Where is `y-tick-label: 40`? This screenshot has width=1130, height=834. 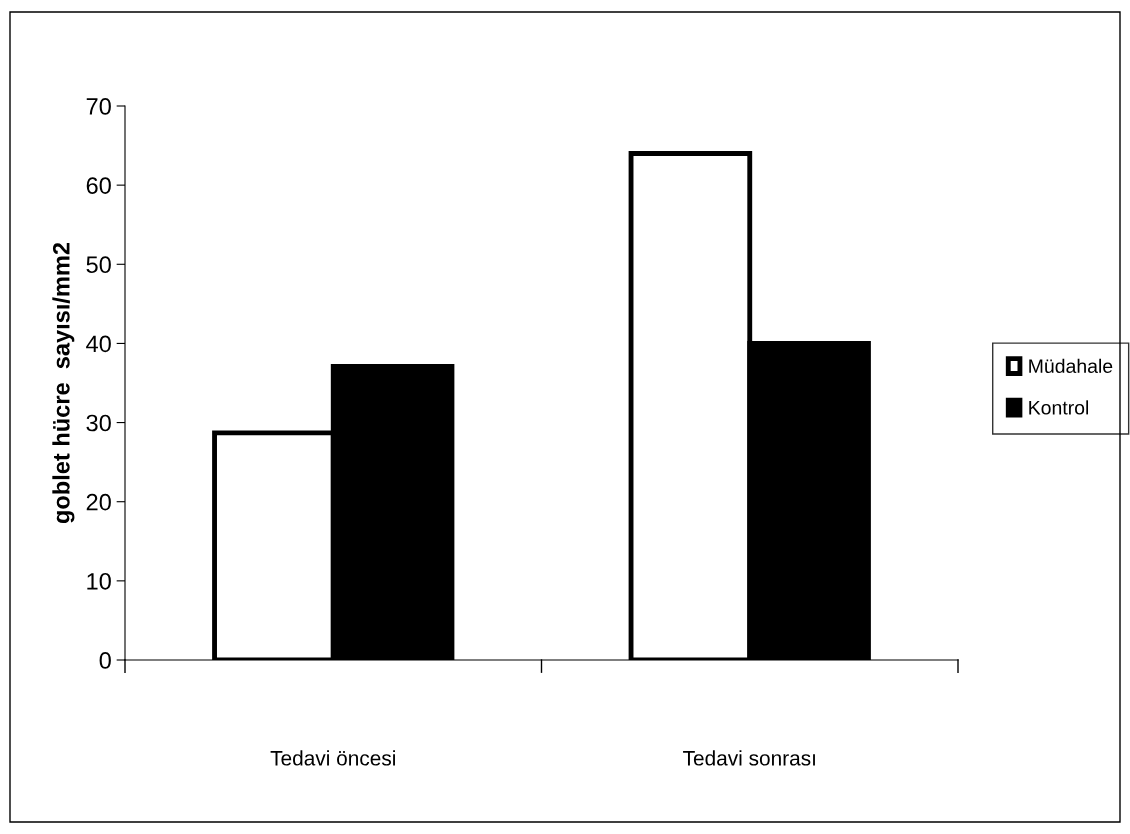 y-tick-label: 40 is located at coordinates (98, 344).